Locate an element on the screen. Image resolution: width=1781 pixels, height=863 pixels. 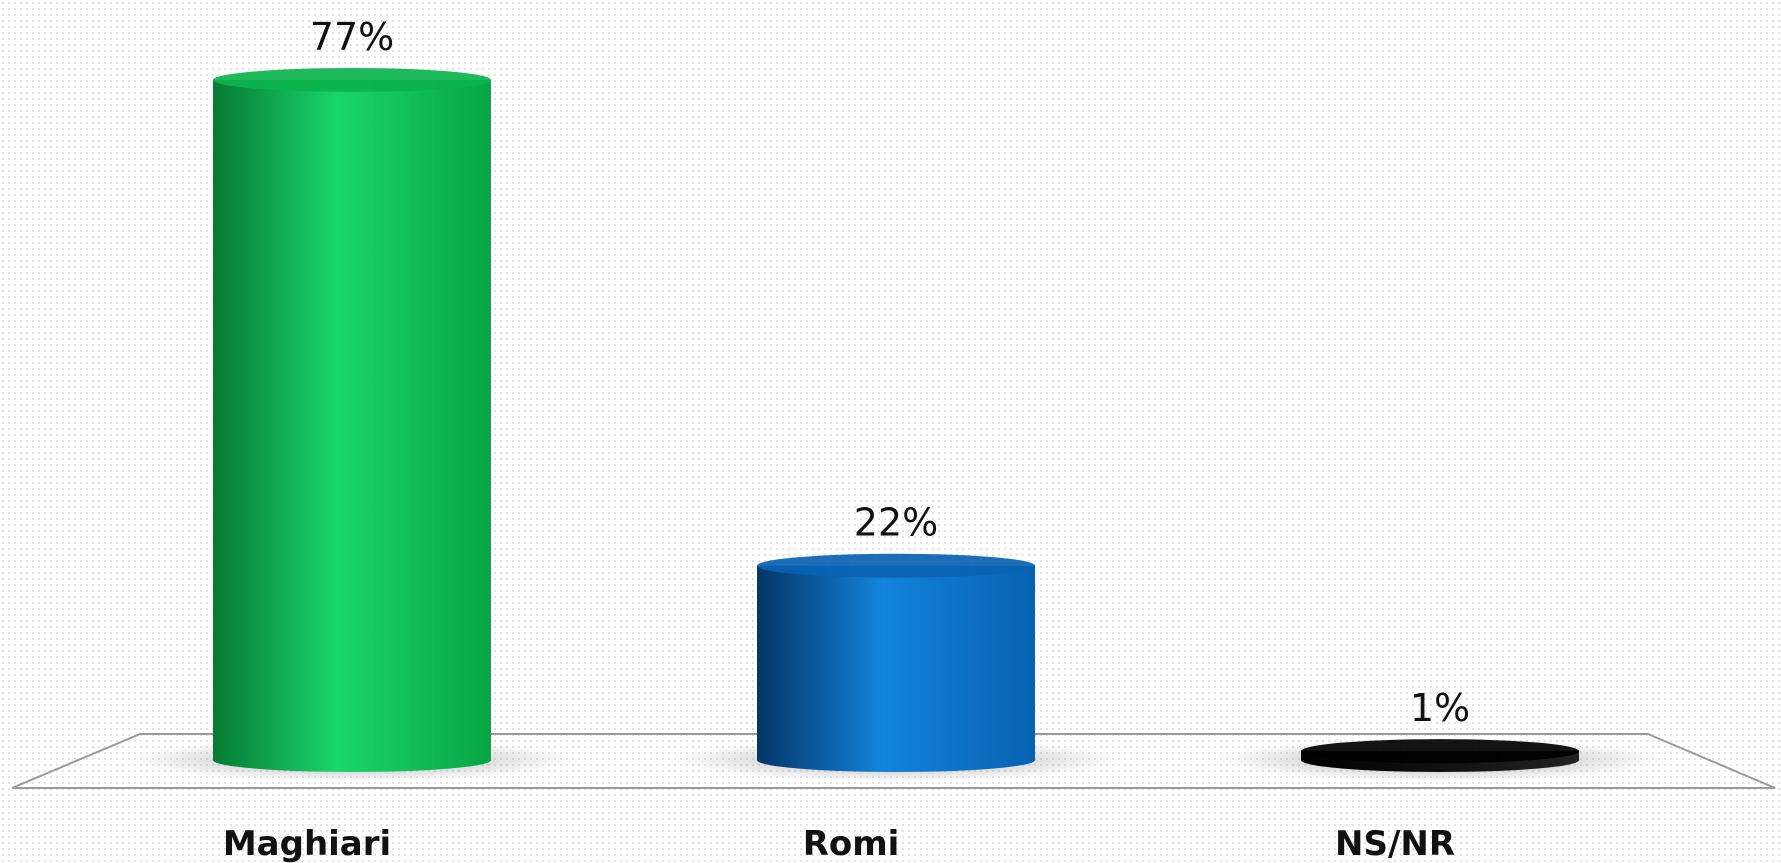
category-label: Romi is located at coordinates (851, 843).